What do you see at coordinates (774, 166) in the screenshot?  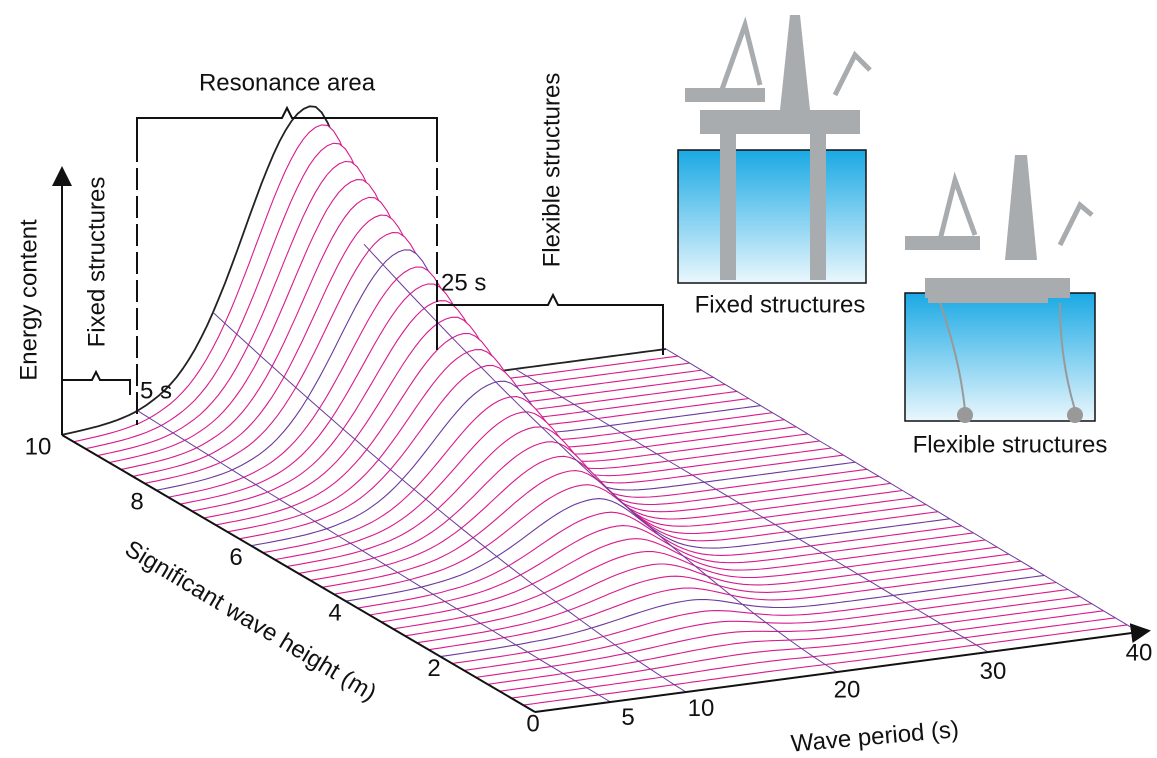 I see `fixed-platform: Fixed structures` at bounding box center [774, 166].